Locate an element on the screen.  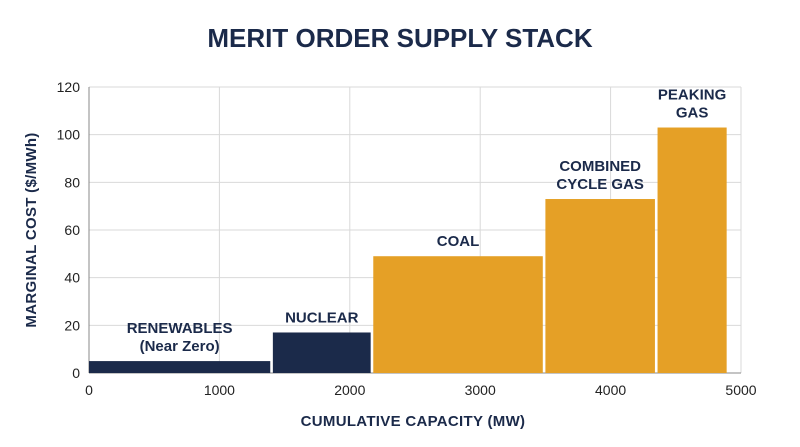
segment-label: RENEWABLES (Near Zero) is located at coordinates (180, 337).